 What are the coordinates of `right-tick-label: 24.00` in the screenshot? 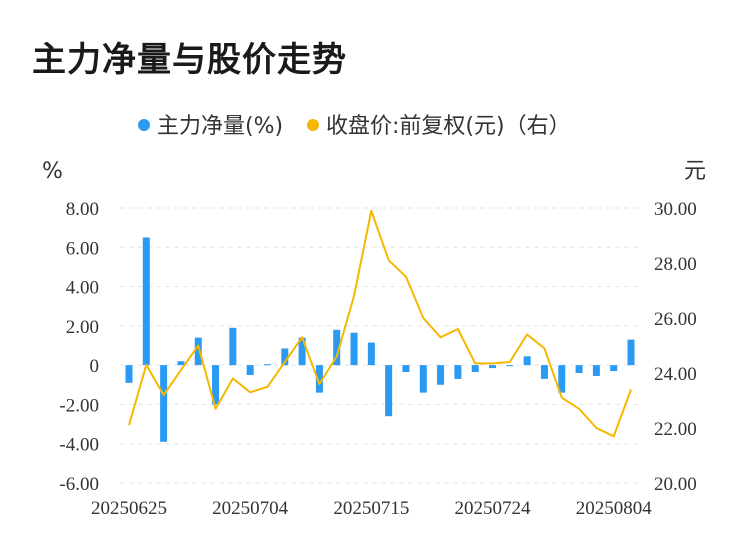 It's located at (675, 374).